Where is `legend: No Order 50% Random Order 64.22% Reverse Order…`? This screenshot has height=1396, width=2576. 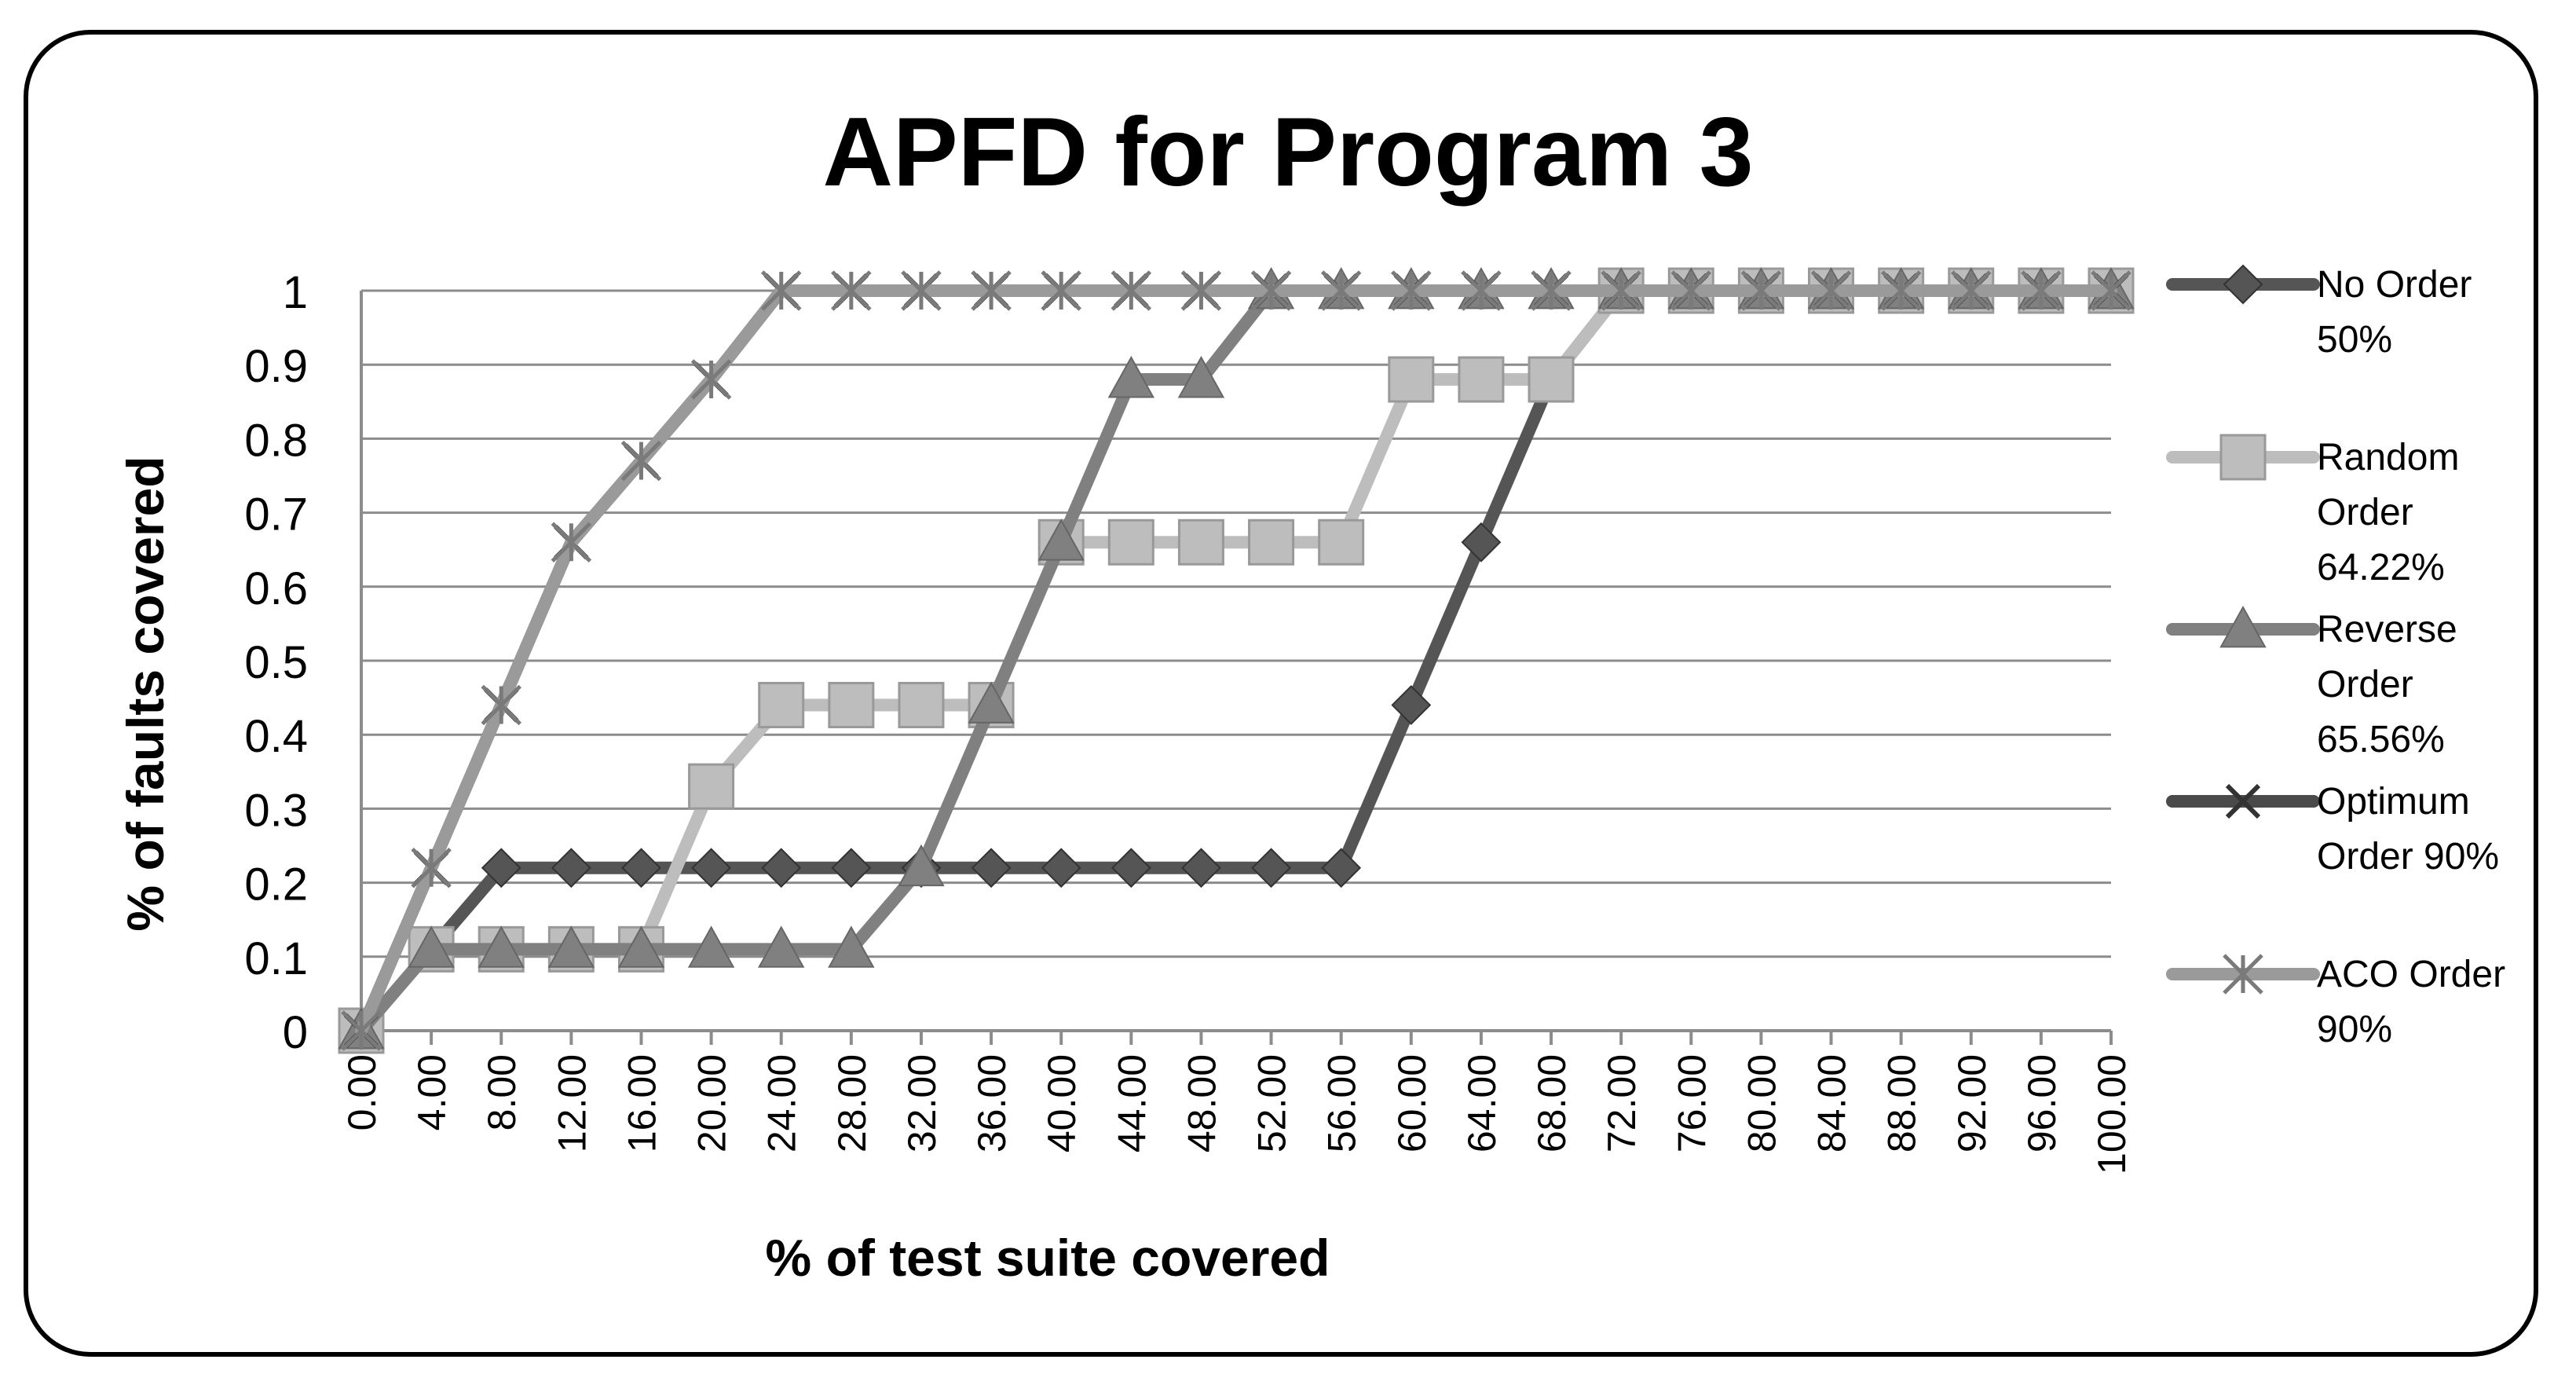 legend: No Order 50% Random Order 64.22% Reverse Order… is located at coordinates (2335, 657).